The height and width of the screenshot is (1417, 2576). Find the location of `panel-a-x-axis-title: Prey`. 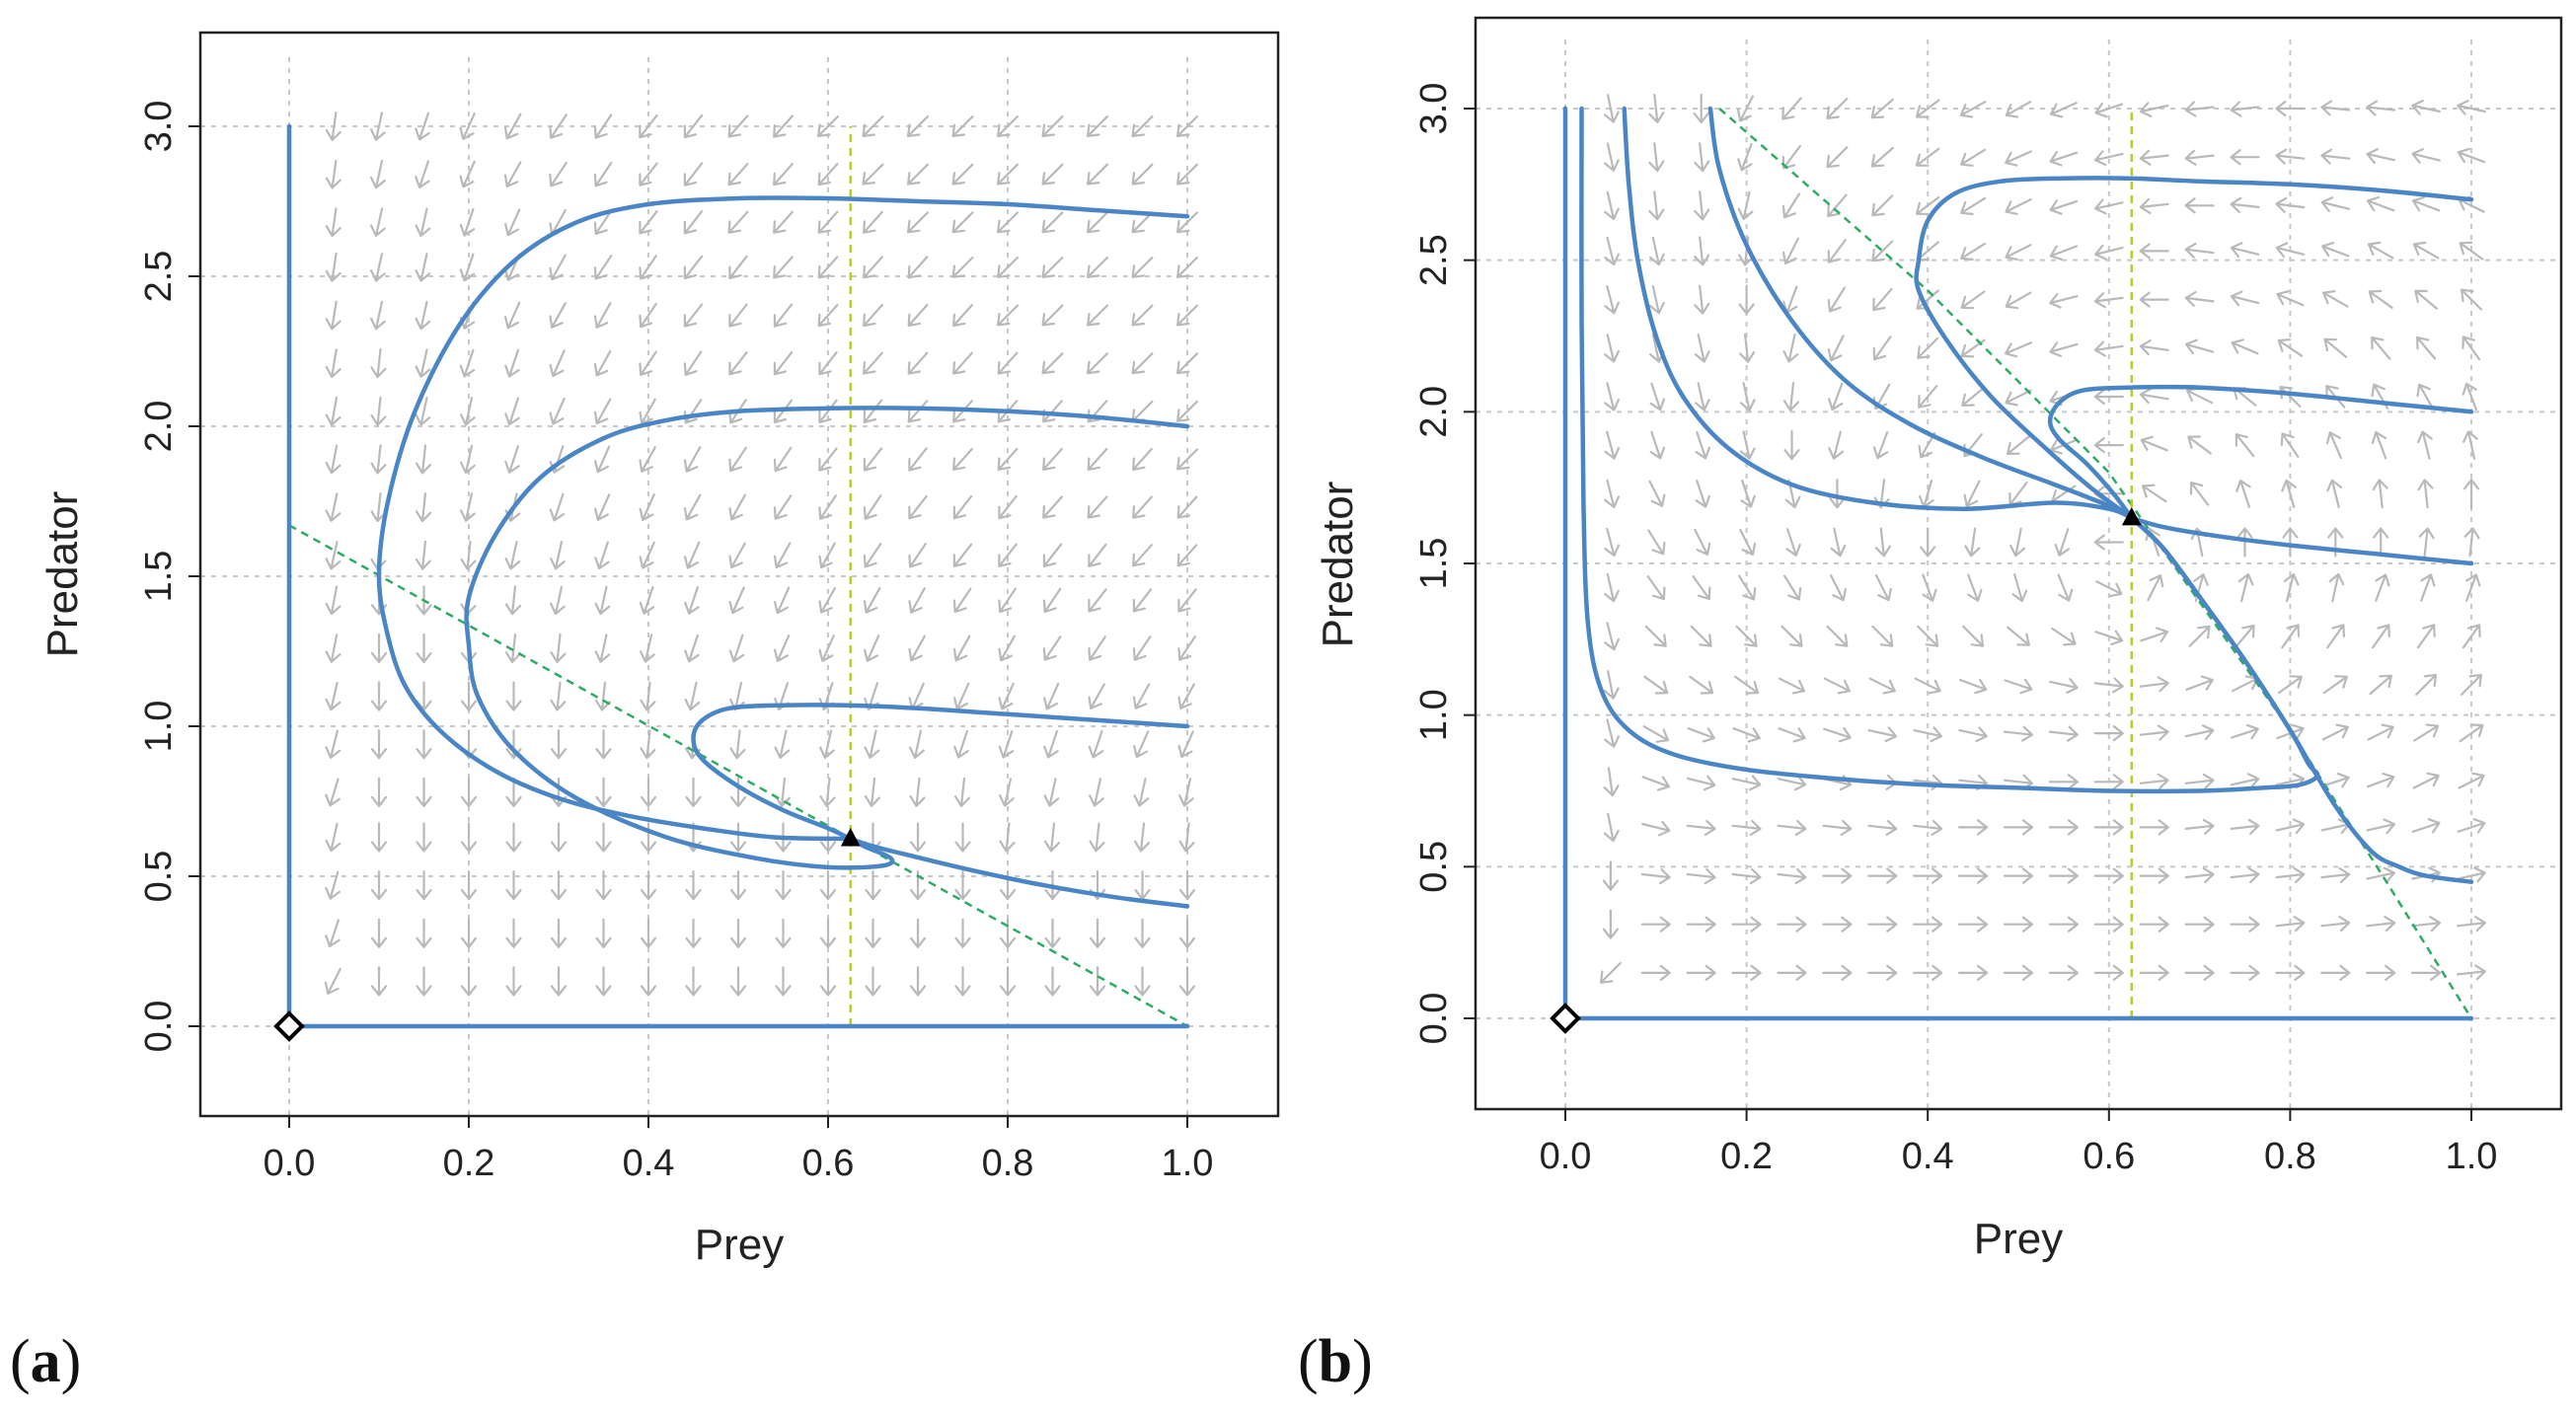

panel-a-x-axis-title: Prey is located at coordinates (739, 1245).